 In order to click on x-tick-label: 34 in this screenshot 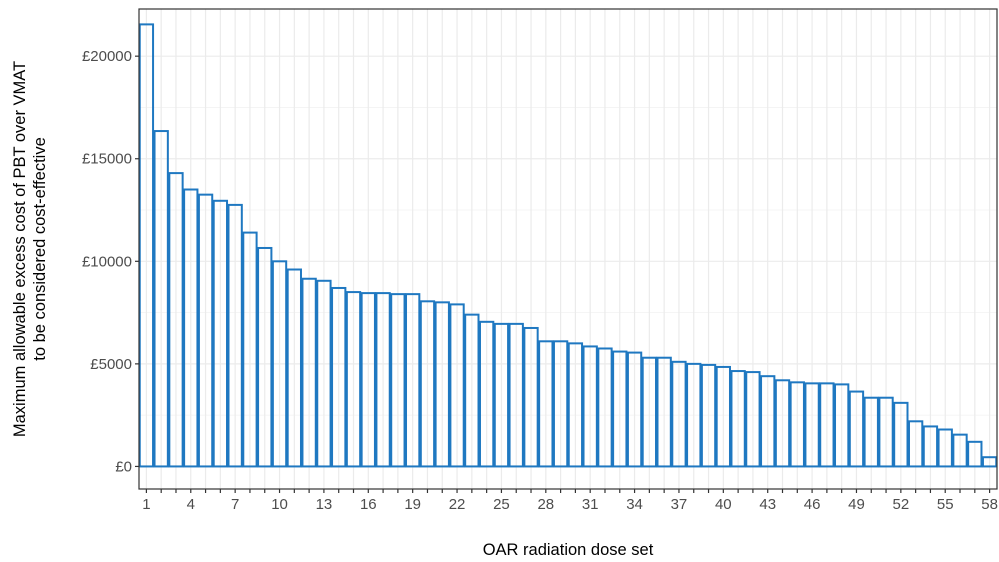, I will do `click(634, 504)`.